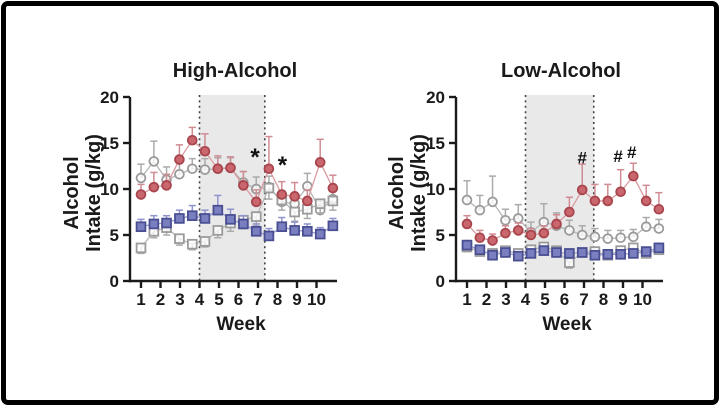 This screenshot has width=720, height=406. I want to click on x-axis-label-left: Week, so click(241, 324).